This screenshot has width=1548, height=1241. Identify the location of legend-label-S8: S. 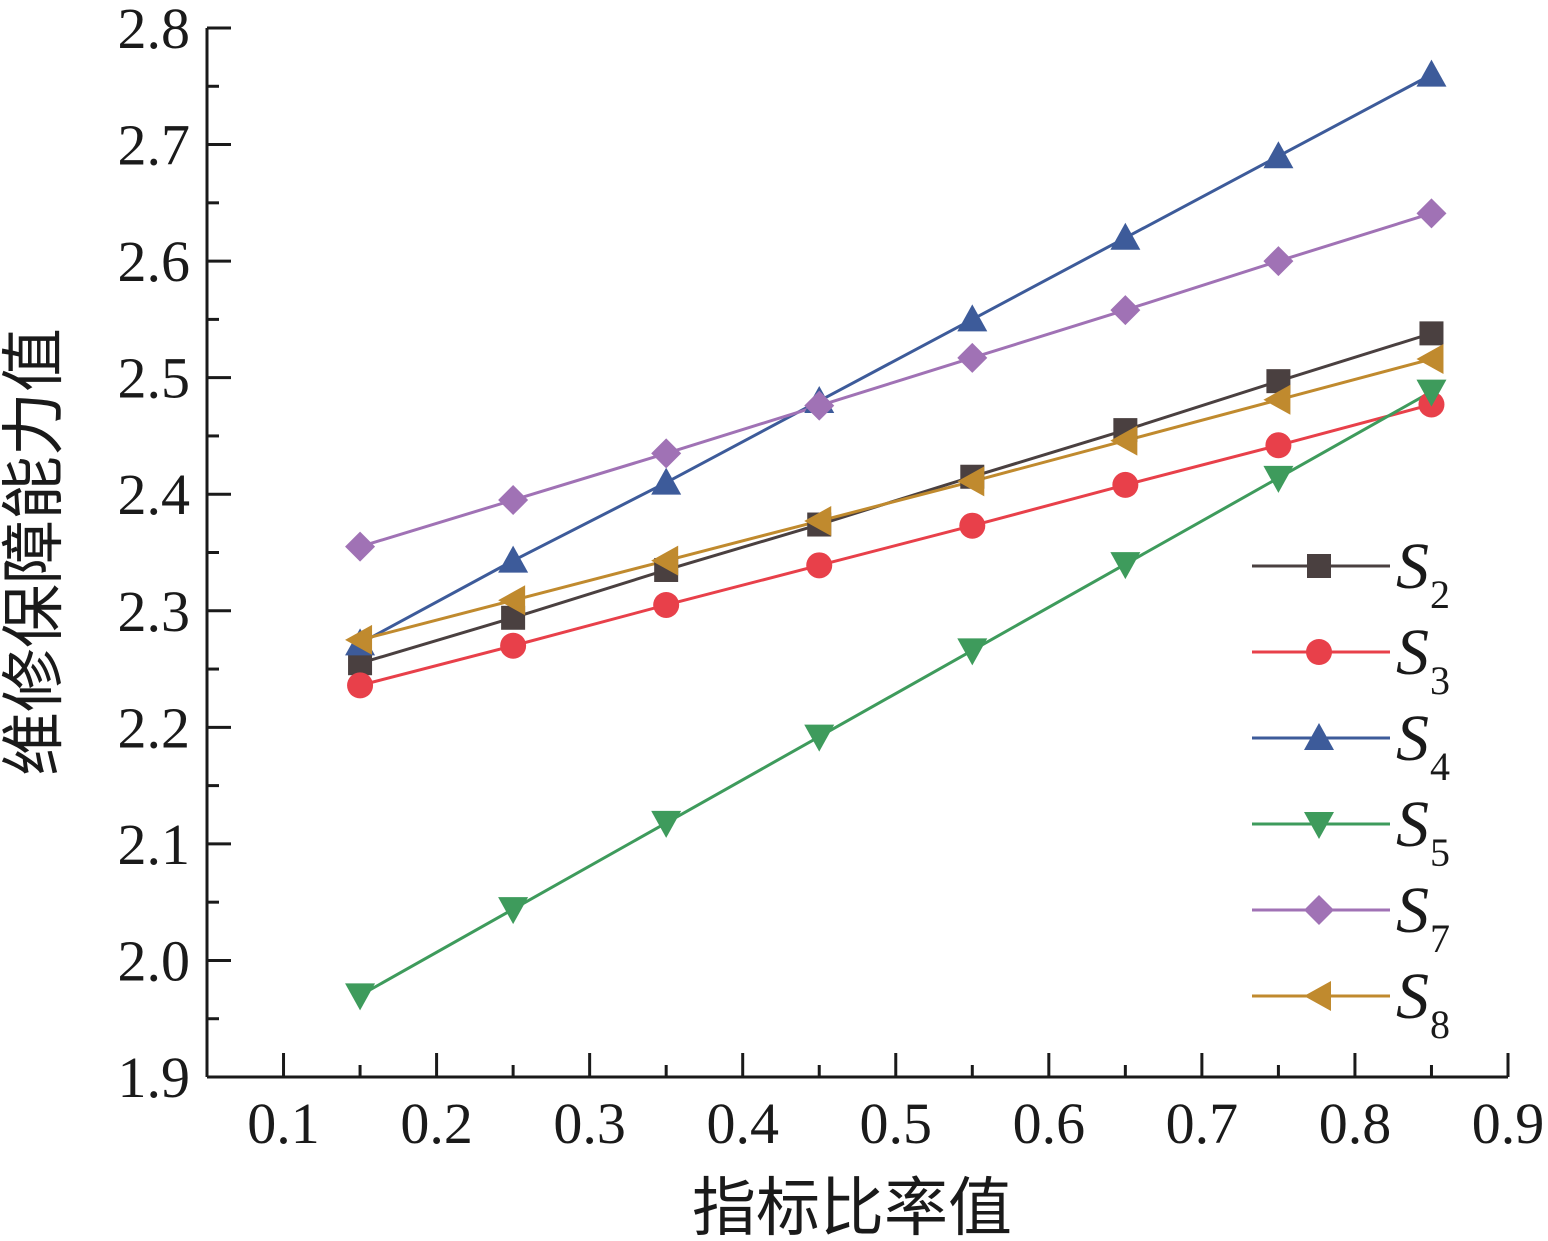
(1412, 996).